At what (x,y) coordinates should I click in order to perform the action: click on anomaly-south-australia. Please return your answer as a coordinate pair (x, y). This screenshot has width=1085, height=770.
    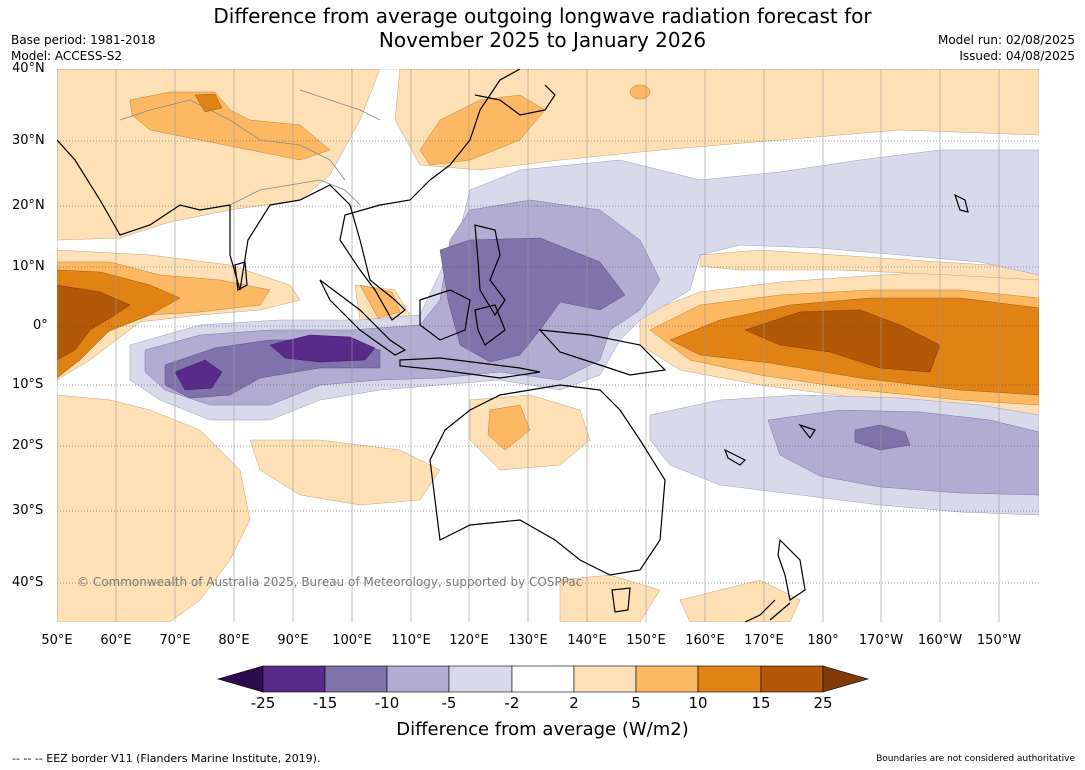
    Looking at the image, I should click on (610, 598).